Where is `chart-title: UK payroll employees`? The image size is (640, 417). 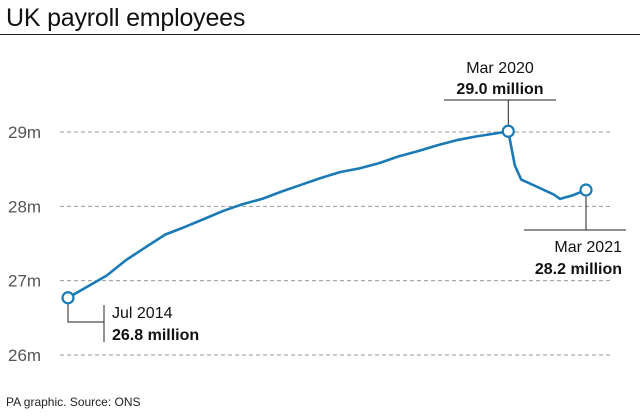 chart-title: UK payroll employees is located at coordinates (126, 18).